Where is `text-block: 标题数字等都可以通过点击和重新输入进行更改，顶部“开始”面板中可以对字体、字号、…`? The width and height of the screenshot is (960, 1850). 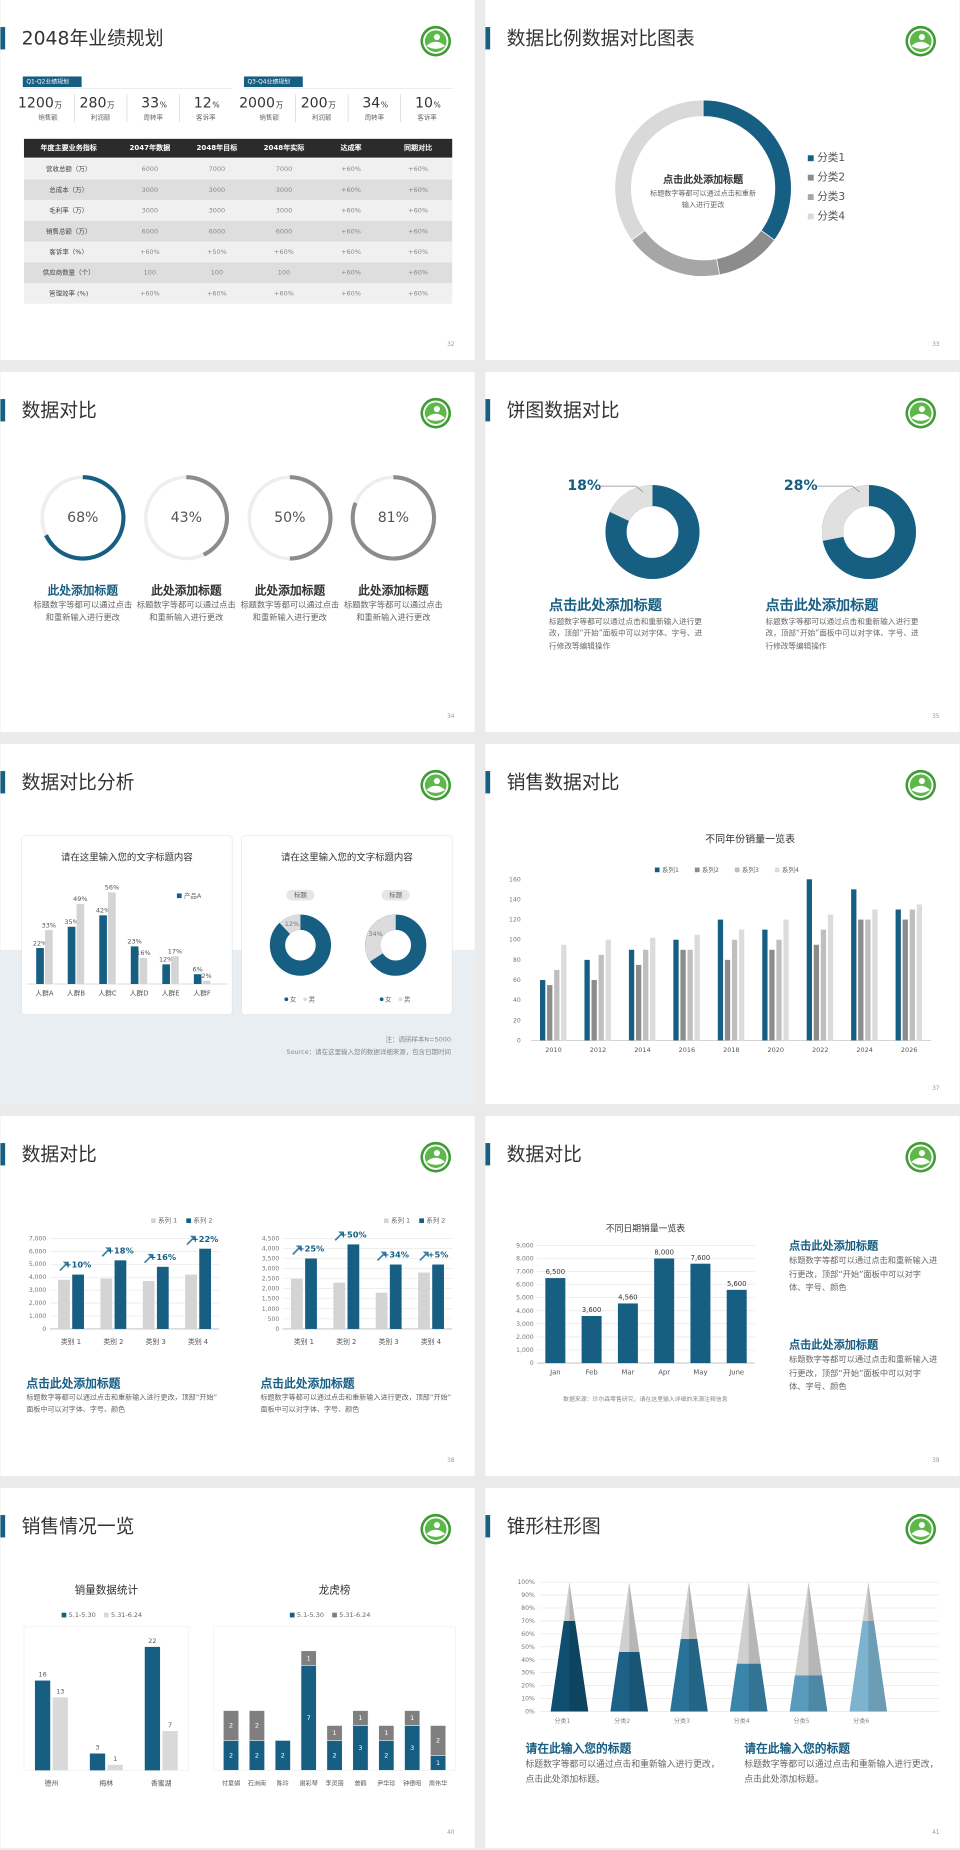 text-block: 标题数字等都可以通过点击和重新输入进行更改，顶部“开始”面板中可以对字体、字号、… is located at coordinates (625, 633).